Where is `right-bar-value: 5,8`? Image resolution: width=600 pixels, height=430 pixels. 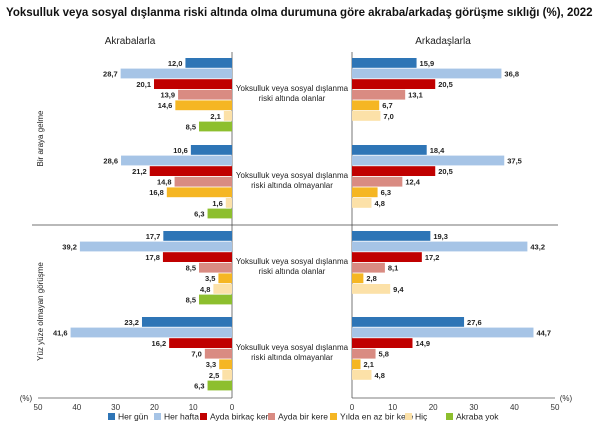
right-bar-value: 5,8 is located at coordinates (384, 354).